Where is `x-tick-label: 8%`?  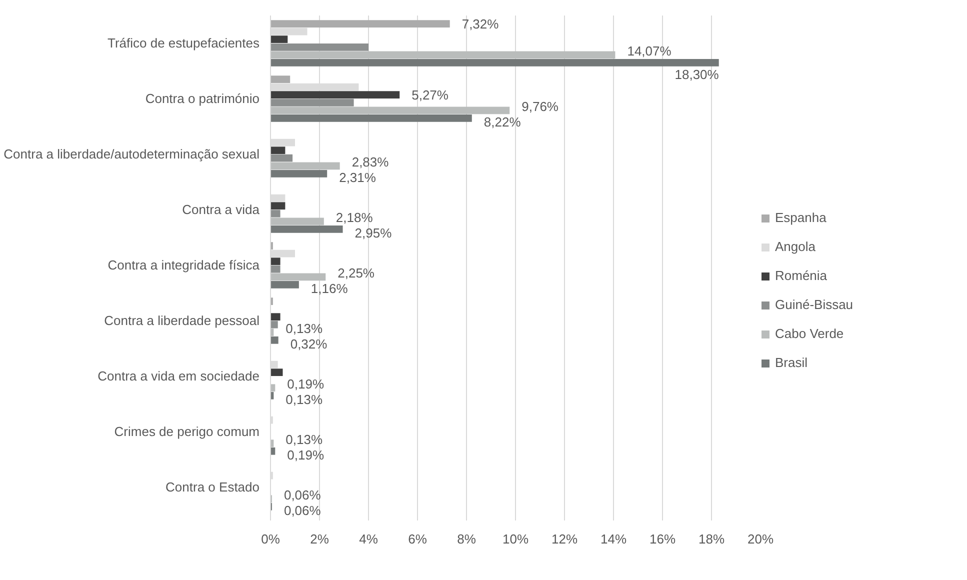
x-tick-label: 8% is located at coordinates (466, 539).